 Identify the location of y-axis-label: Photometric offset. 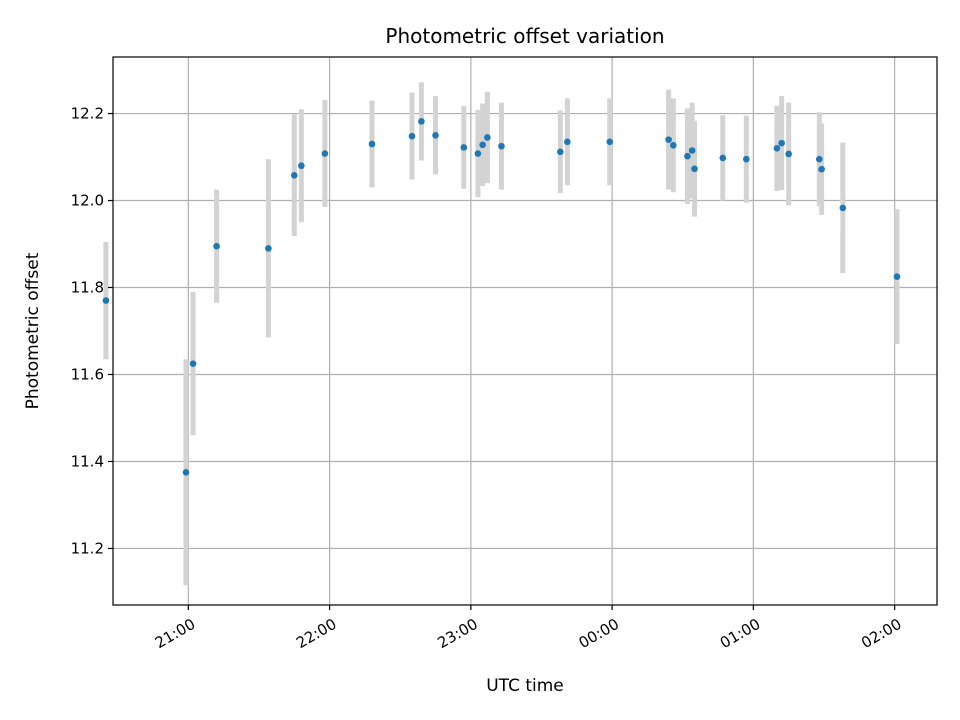
(33, 330).